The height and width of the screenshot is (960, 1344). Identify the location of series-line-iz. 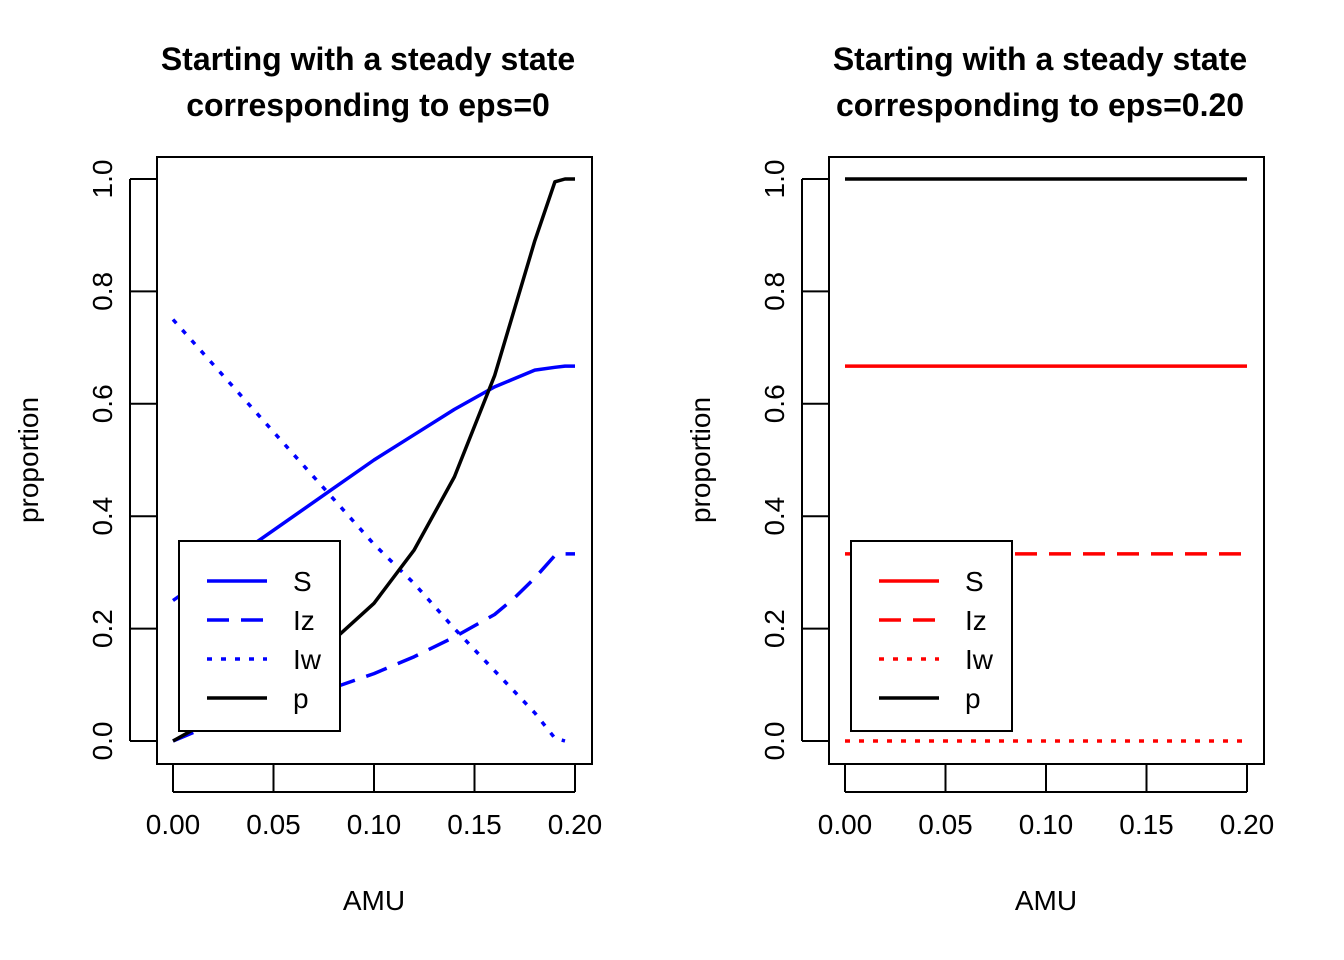
(373, 647).